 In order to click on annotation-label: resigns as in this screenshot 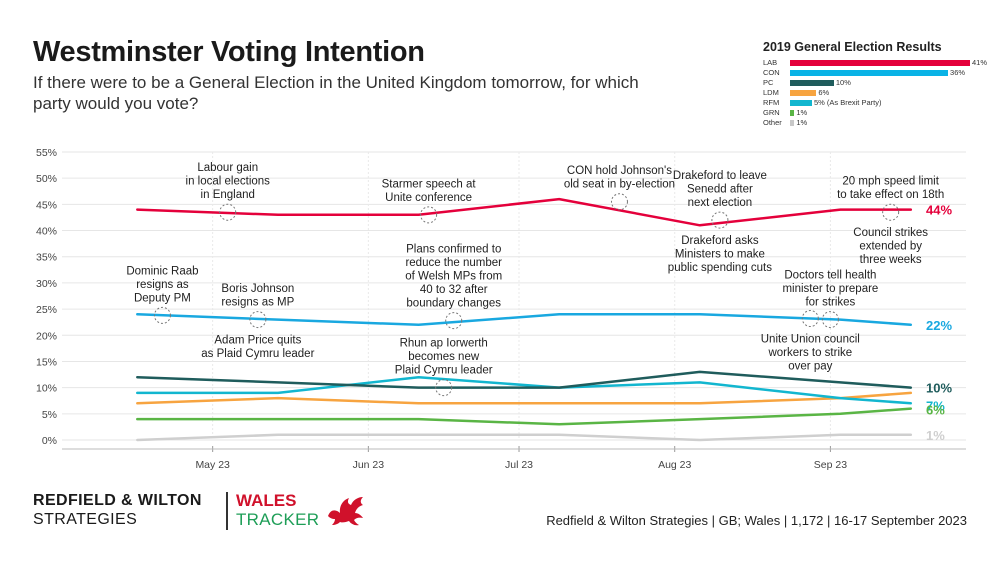, I will do `click(162, 285)`.